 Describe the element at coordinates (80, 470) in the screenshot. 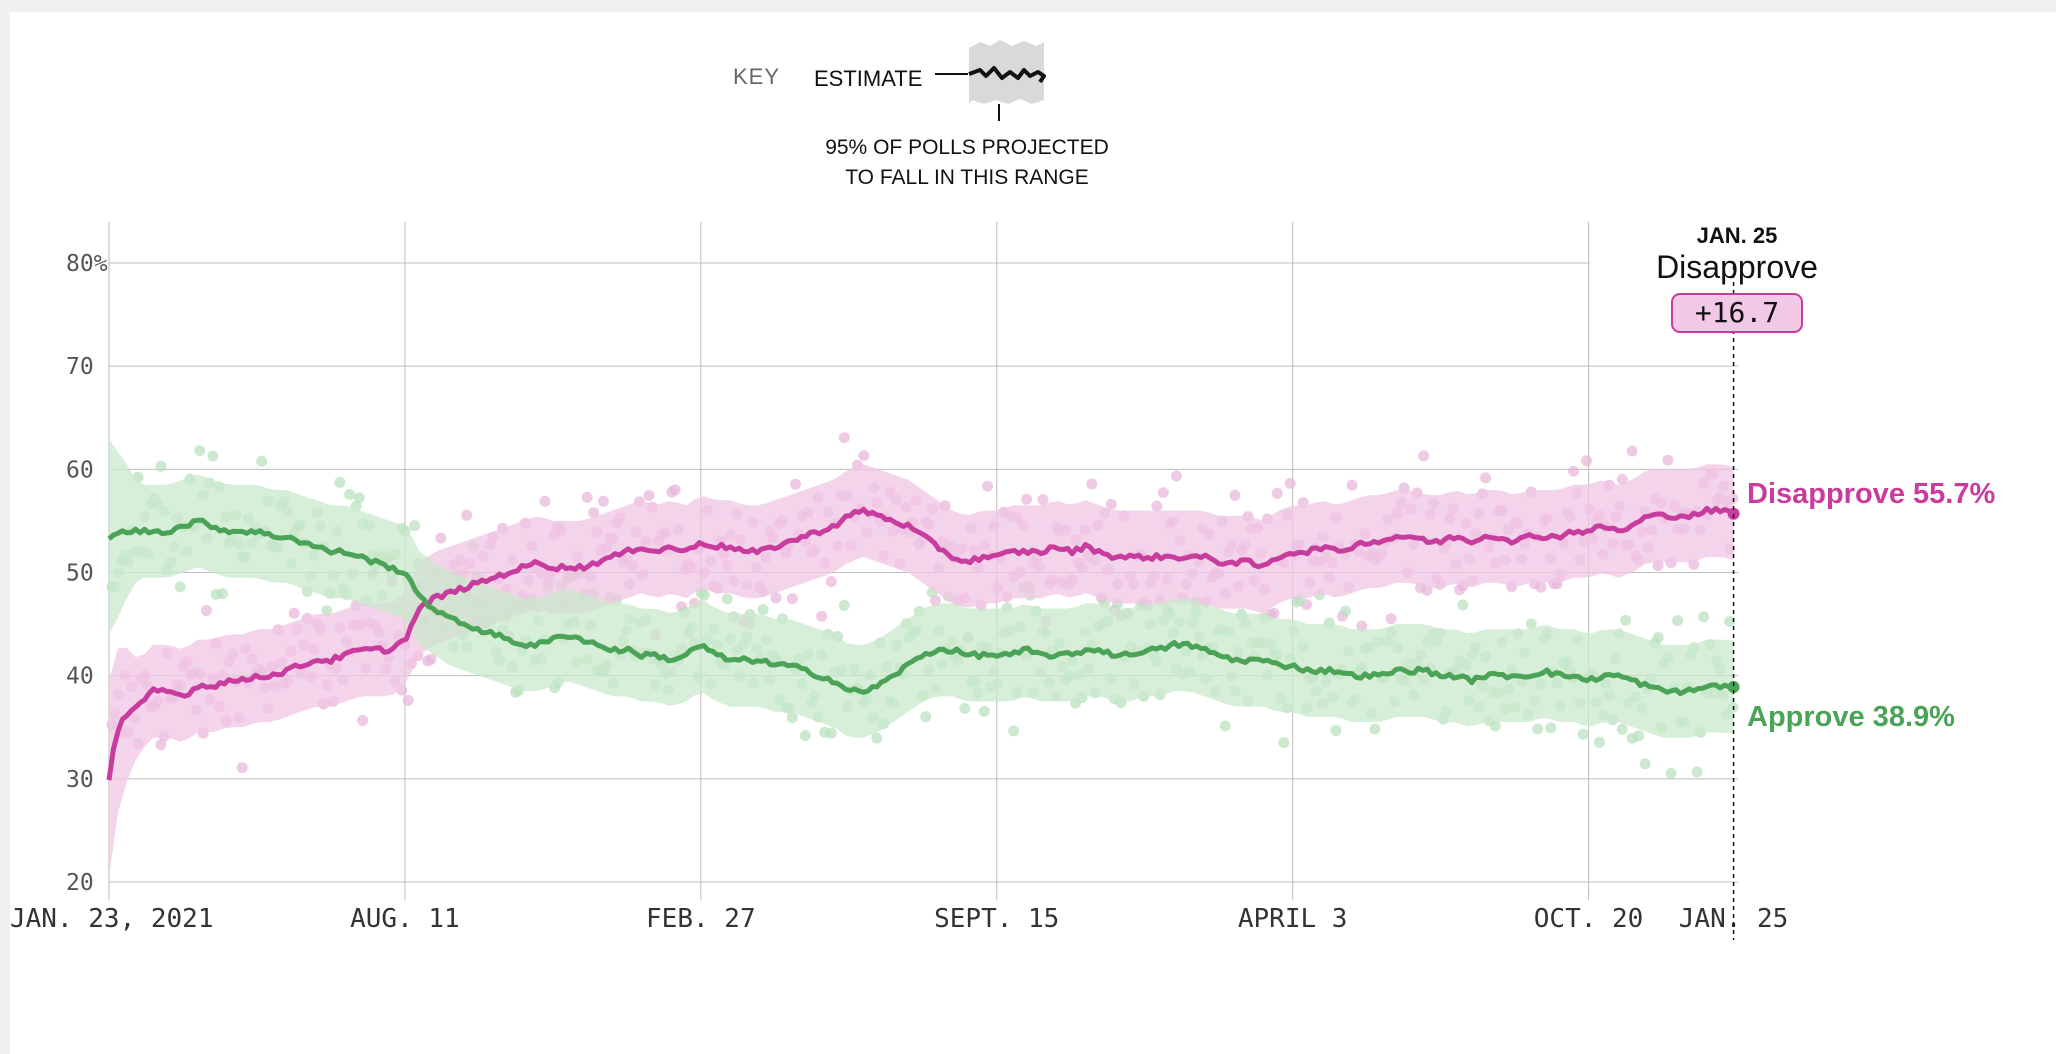

I see `y-tick-label: 60` at that location.